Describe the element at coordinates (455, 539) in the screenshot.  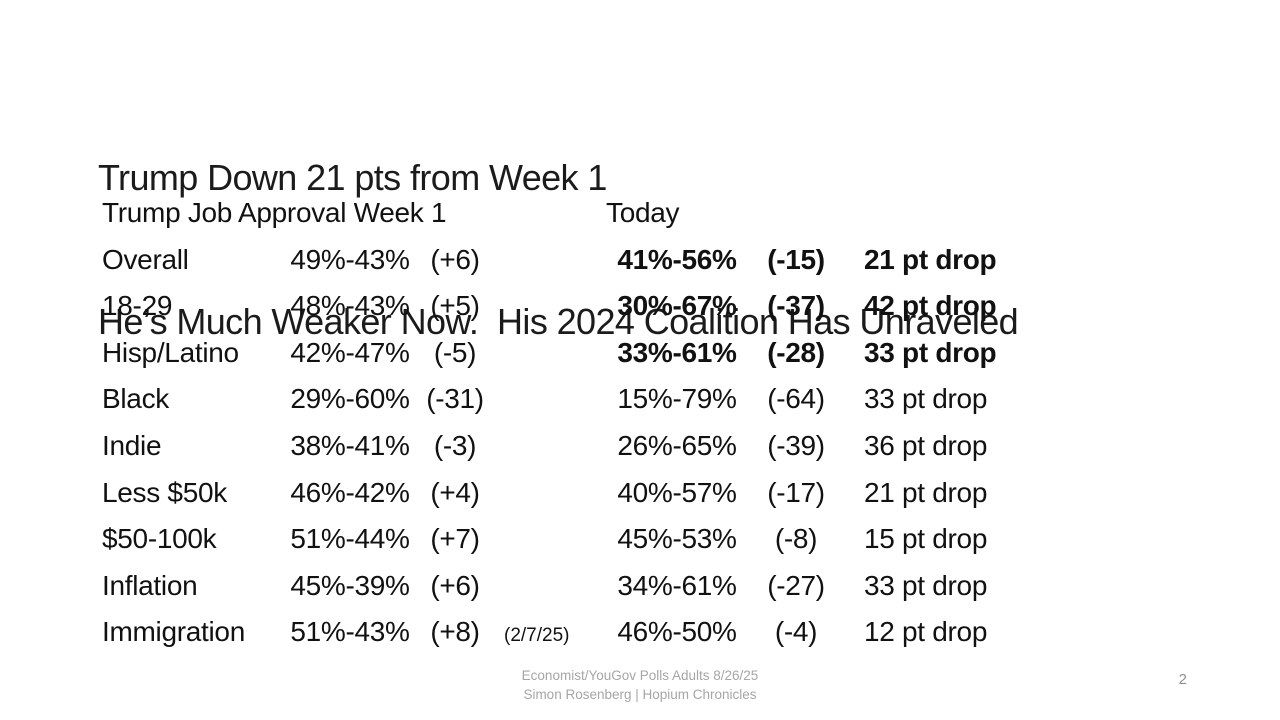
I see `week1-change: (+7)` at that location.